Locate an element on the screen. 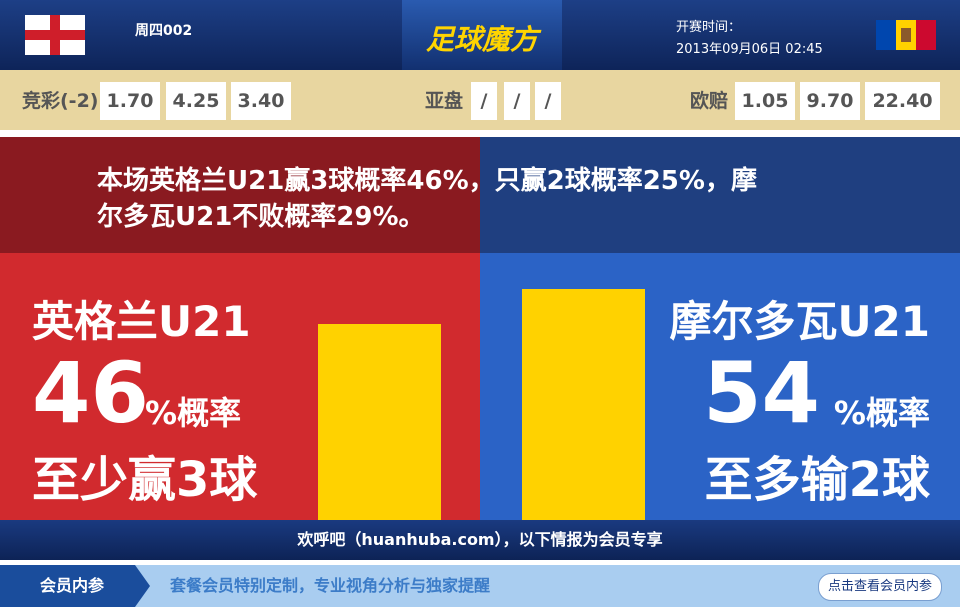  odds-value: 4.25 is located at coordinates (196, 101).